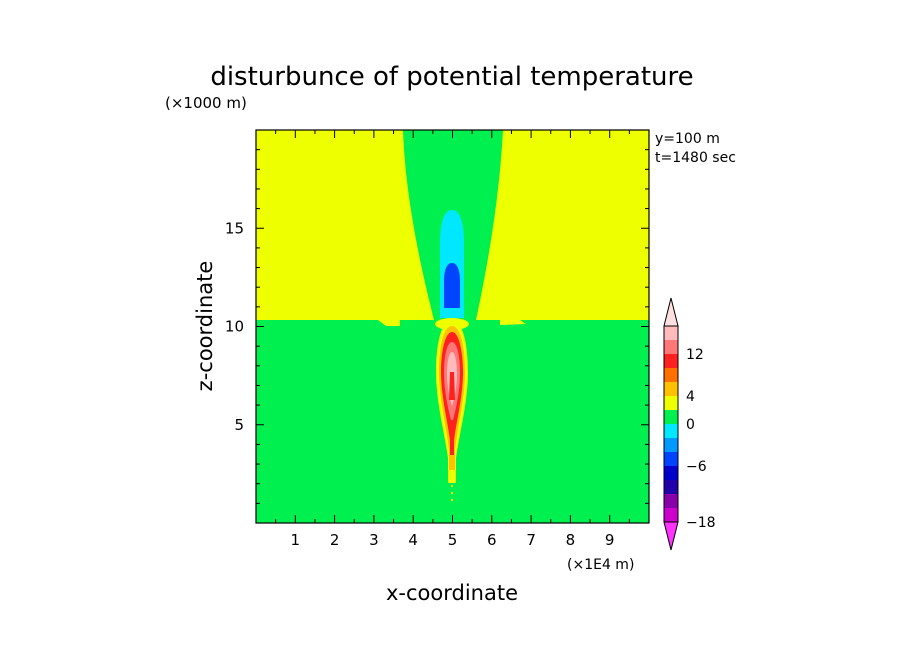  I want to click on colorbar-tick-label: 4, so click(690, 397).